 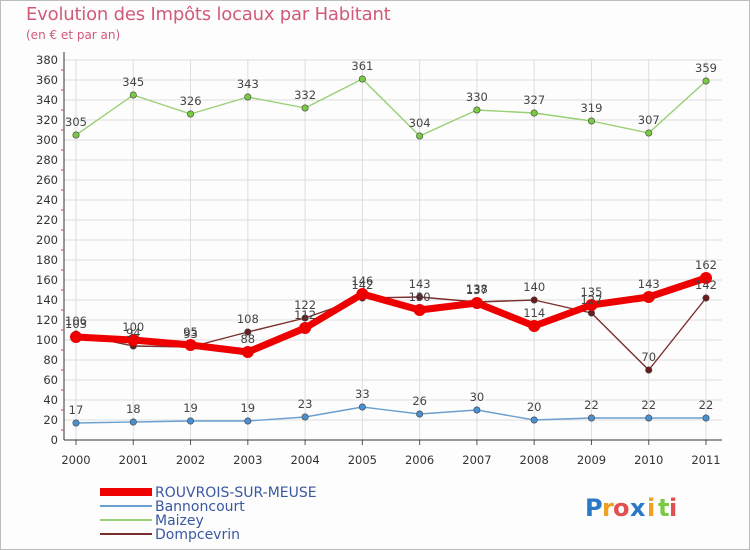 What do you see at coordinates (133, 409) in the screenshot?
I see `data-label: 18` at bounding box center [133, 409].